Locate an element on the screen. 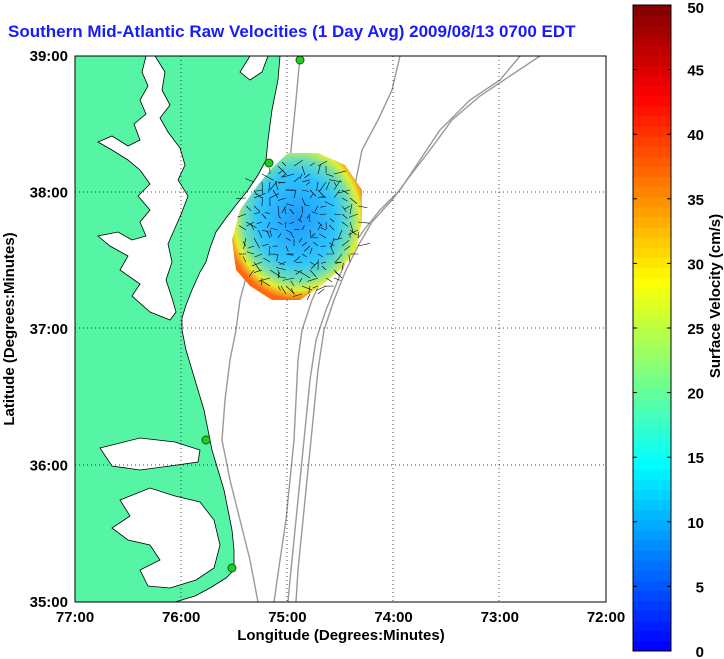 The height and width of the screenshot is (659, 724). y-axis-label: Latitude (Degrees:Minutes) is located at coordinates (9, 328).